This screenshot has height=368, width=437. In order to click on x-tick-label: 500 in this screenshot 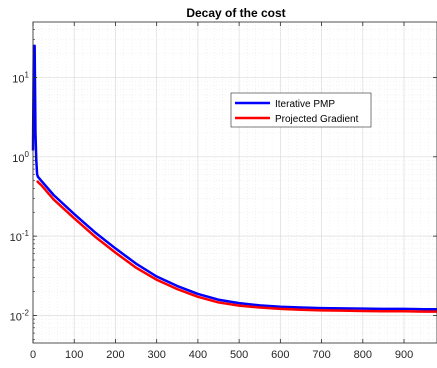, I will do `click(239, 355)`.